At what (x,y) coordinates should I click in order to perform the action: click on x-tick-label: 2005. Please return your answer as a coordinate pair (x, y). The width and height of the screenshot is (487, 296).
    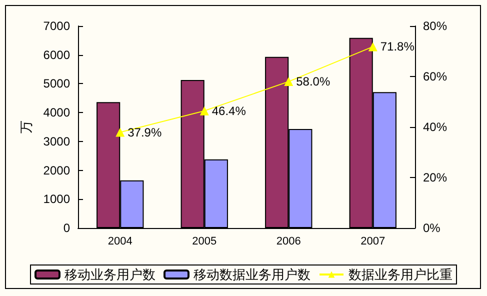
    Looking at the image, I should click on (204, 242).